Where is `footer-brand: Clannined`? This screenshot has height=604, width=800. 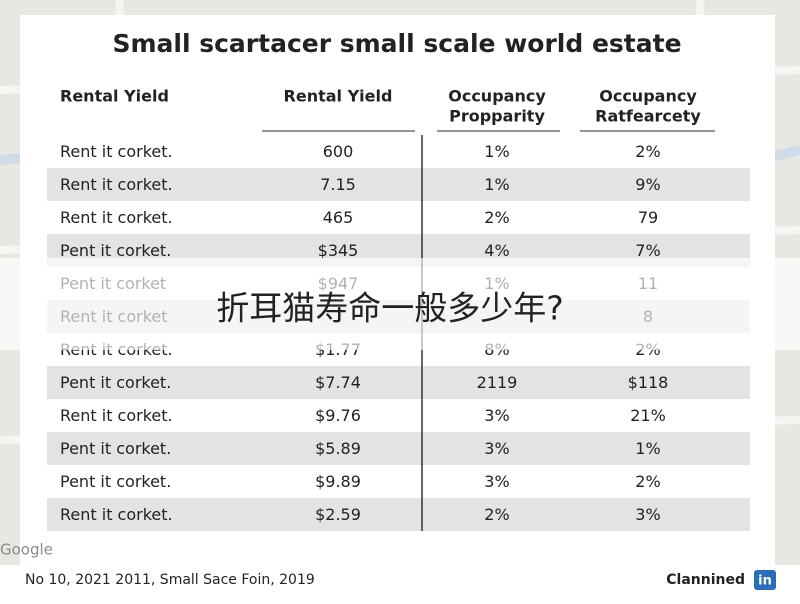 footer-brand: Clannined is located at coordinates (705, 580).